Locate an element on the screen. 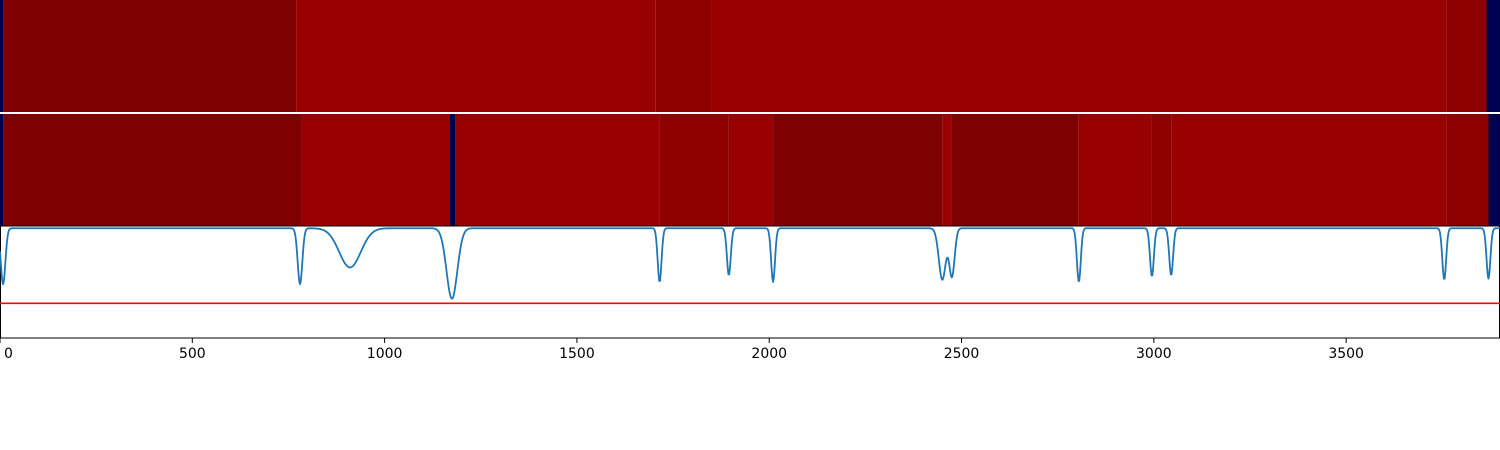  x-tick-label: 500 is located at coordinates (192, 354).